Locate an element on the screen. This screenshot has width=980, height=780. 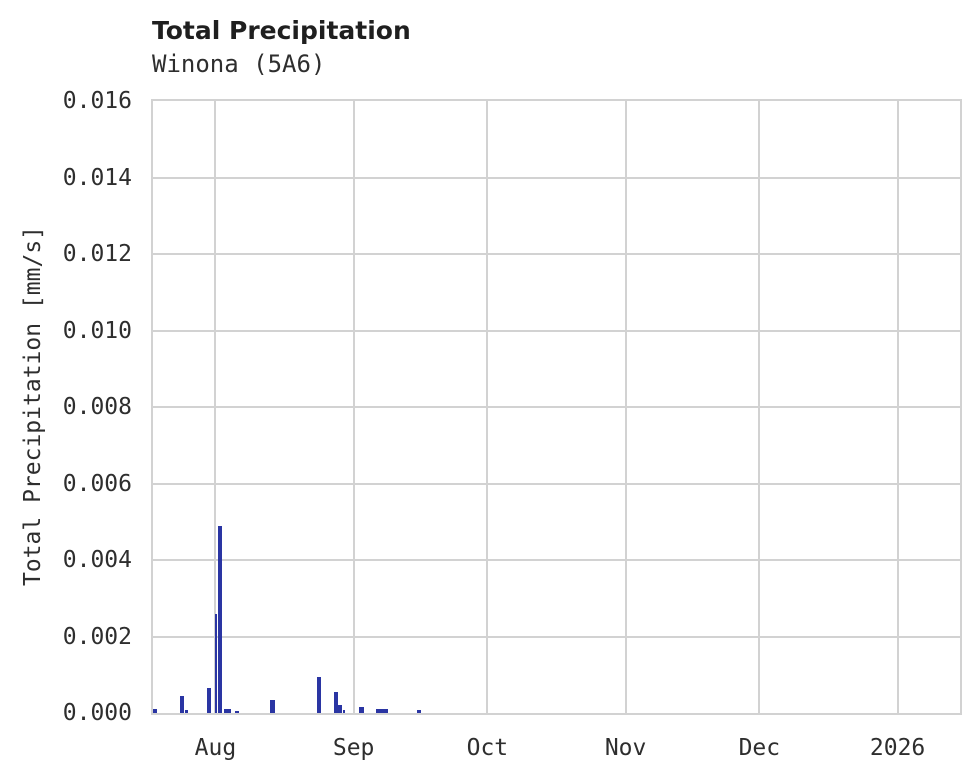
gridline-y-0.006 is located at coordinates (556, 483).